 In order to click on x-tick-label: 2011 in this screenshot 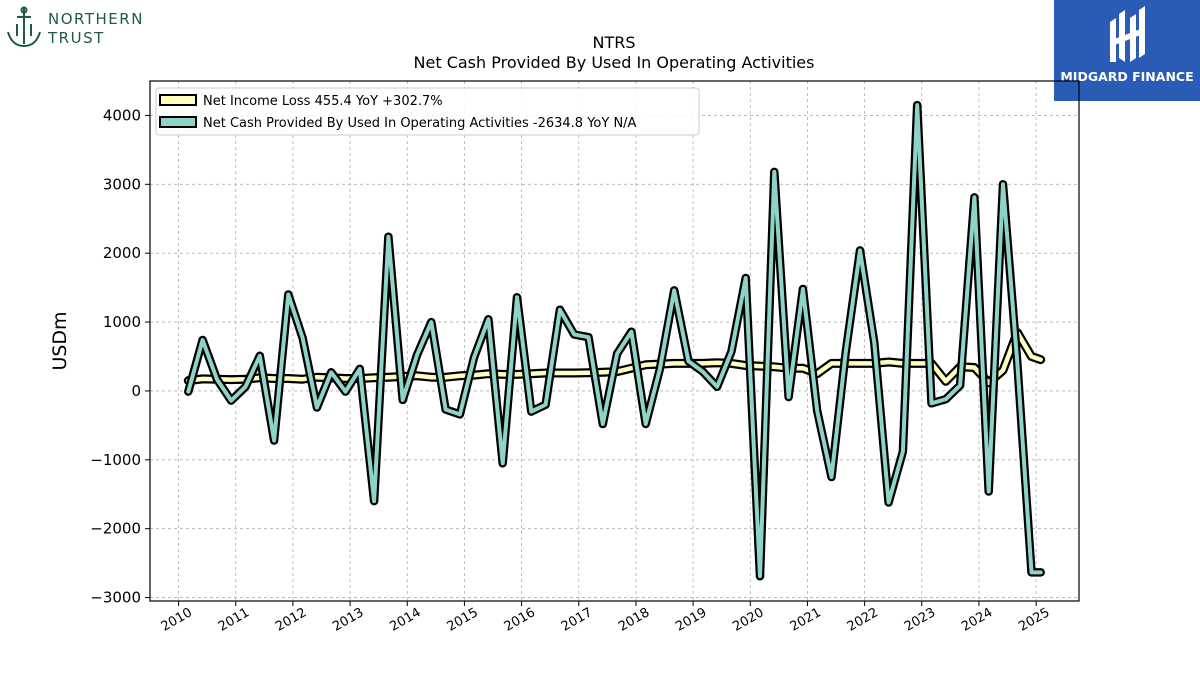, I will do `click(234, 620)`.